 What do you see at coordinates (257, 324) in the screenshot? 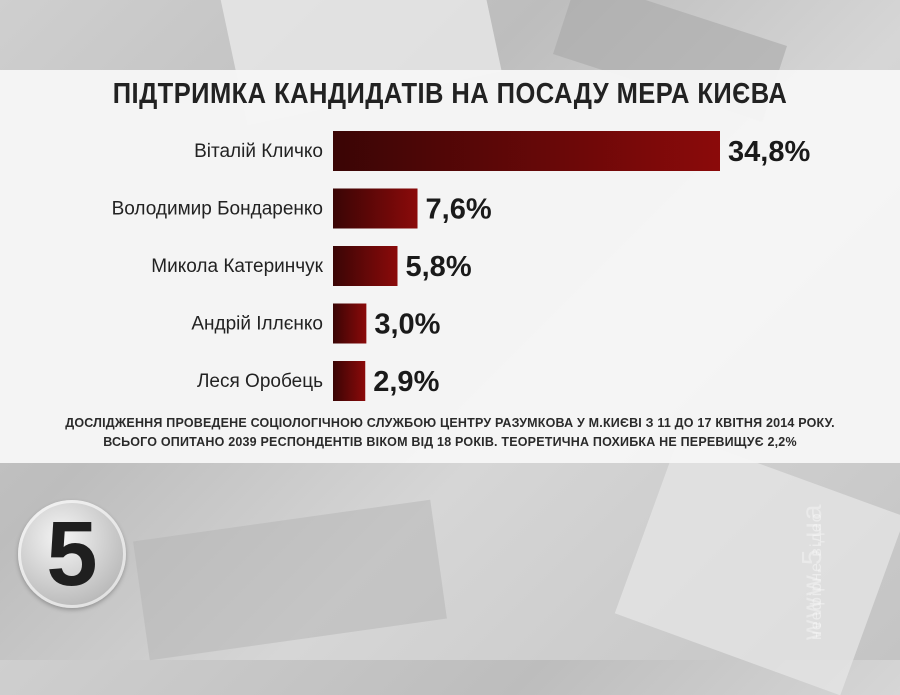
I see `category-label: Андрій Іллєнко` at bounding box center [257, 324].